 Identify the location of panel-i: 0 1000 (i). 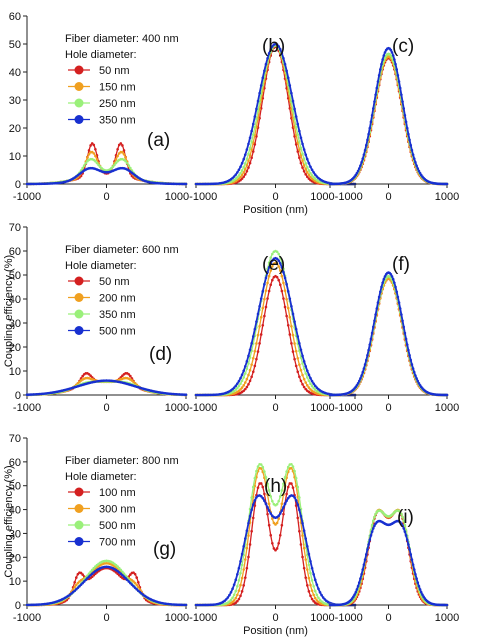
(393, 565).